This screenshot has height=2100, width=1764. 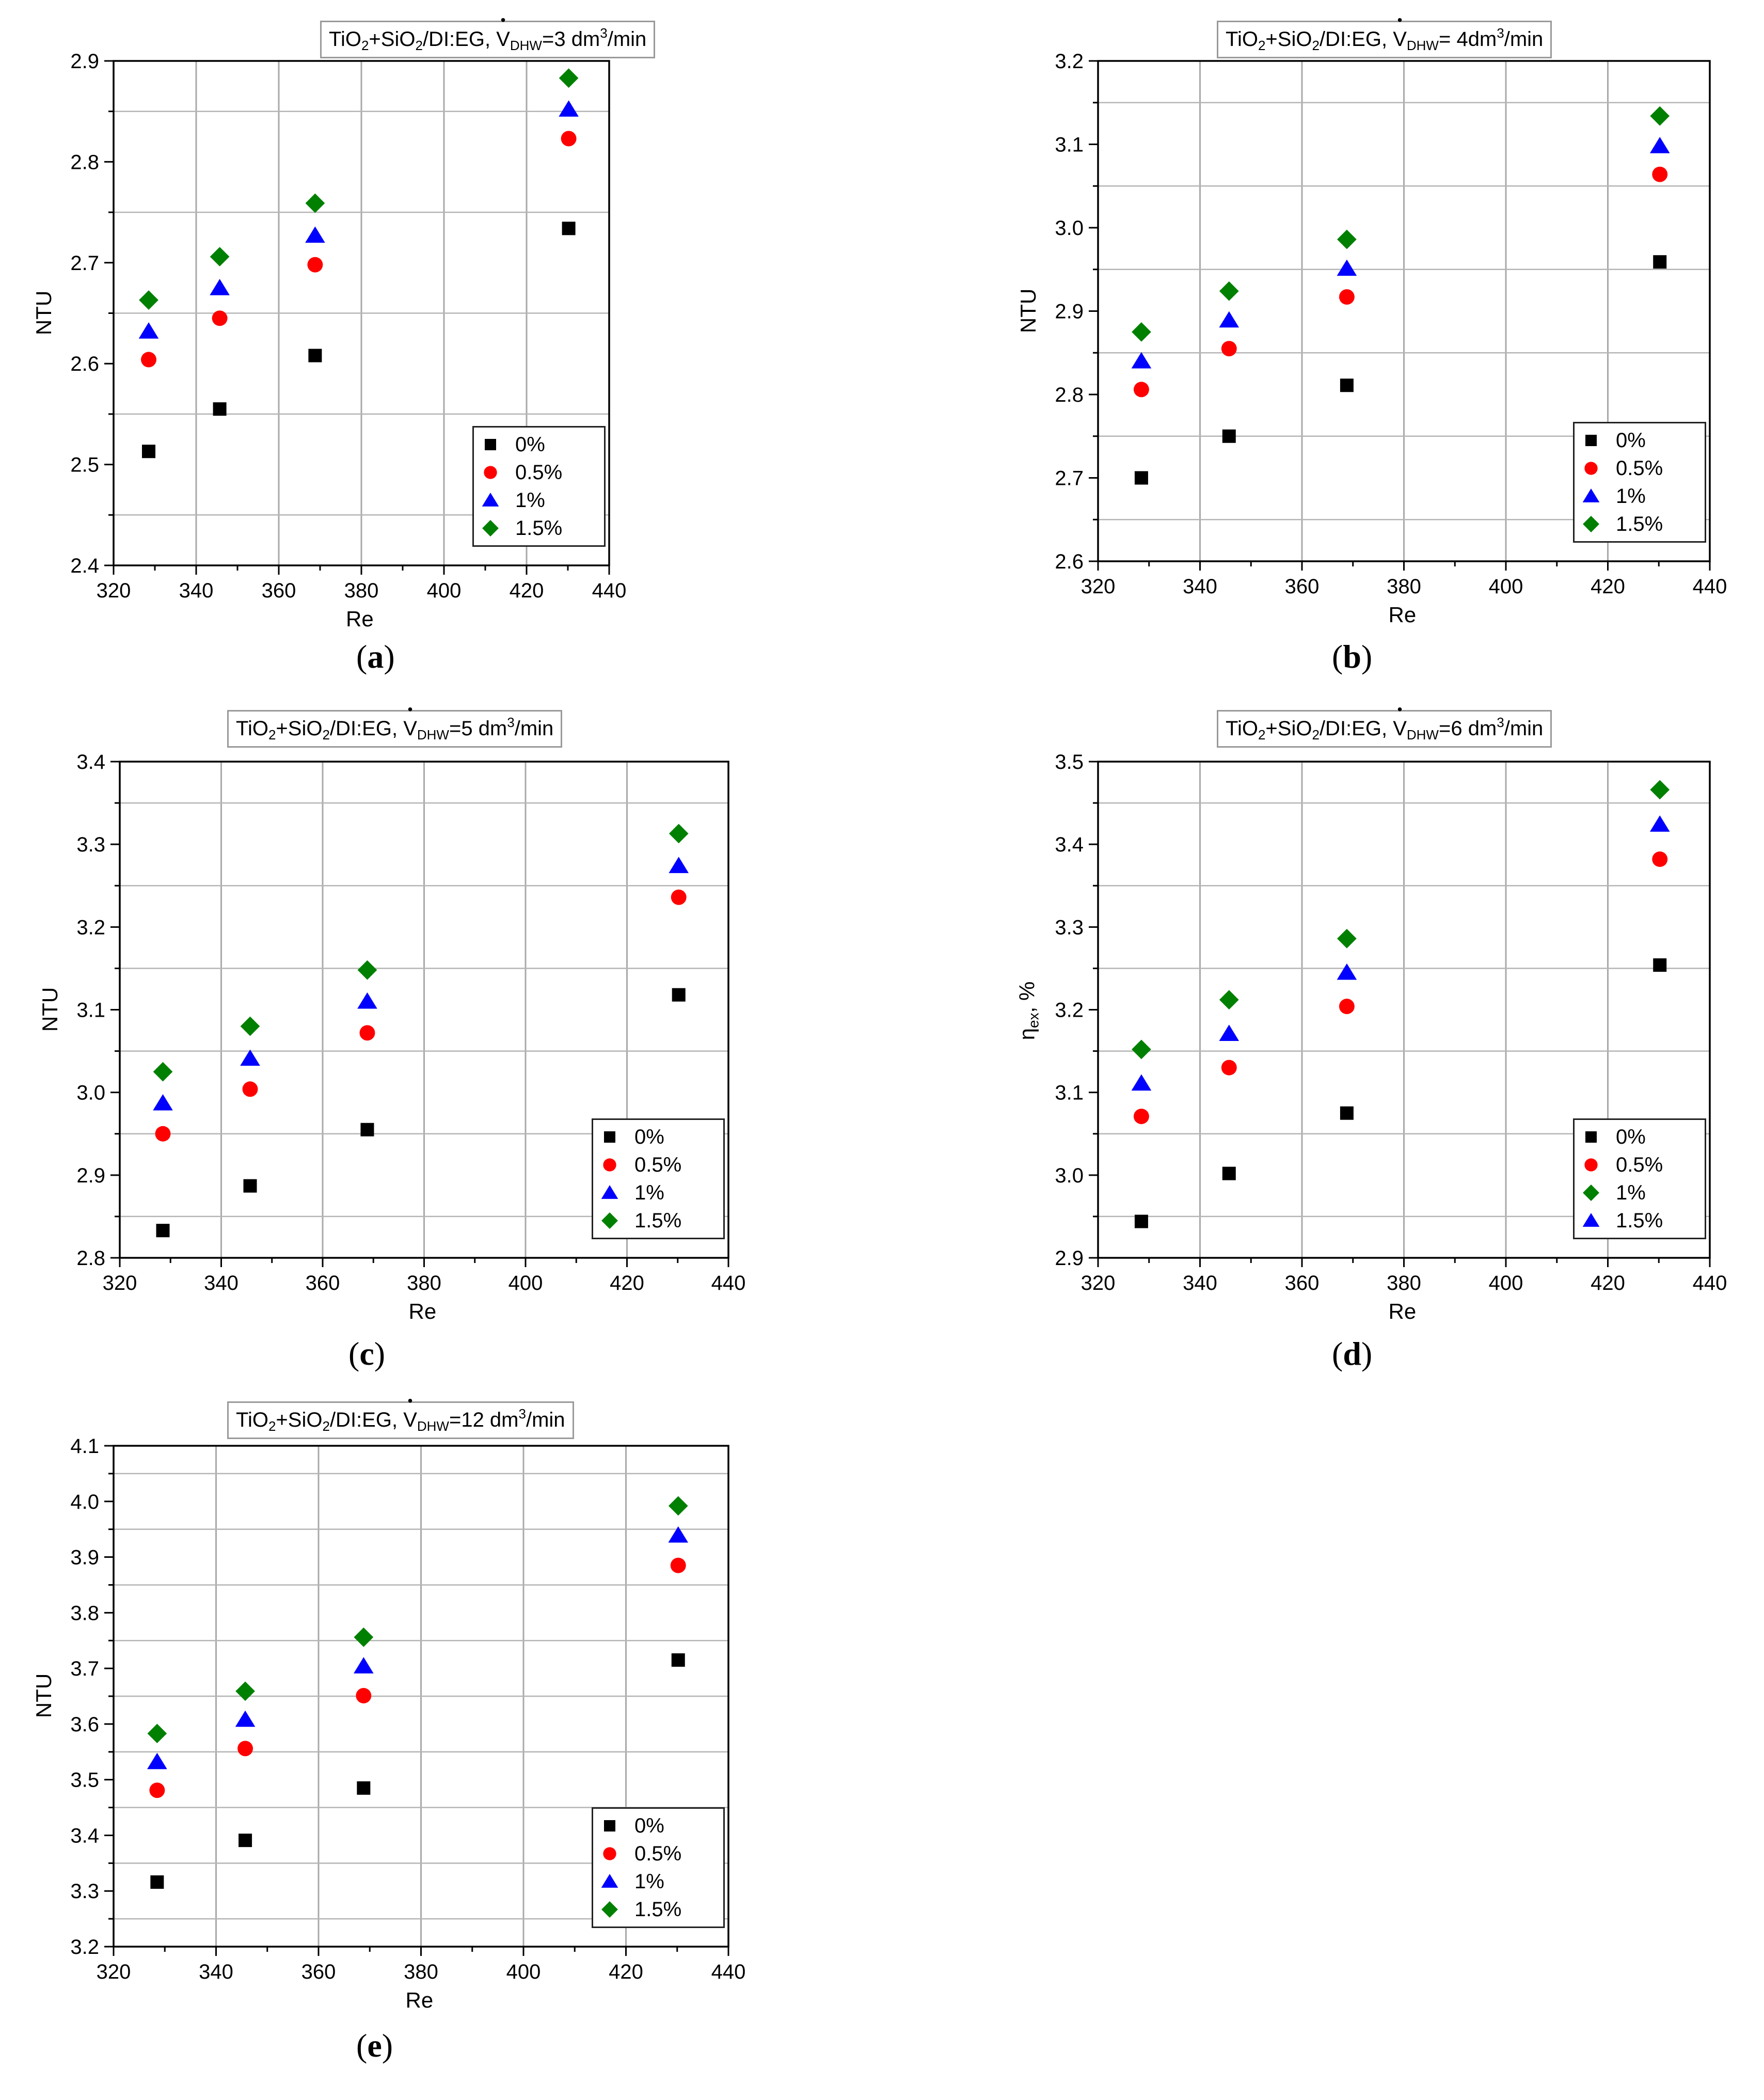 I want to click on y-tick-label: 3.2, so click(x=84, y=1947).